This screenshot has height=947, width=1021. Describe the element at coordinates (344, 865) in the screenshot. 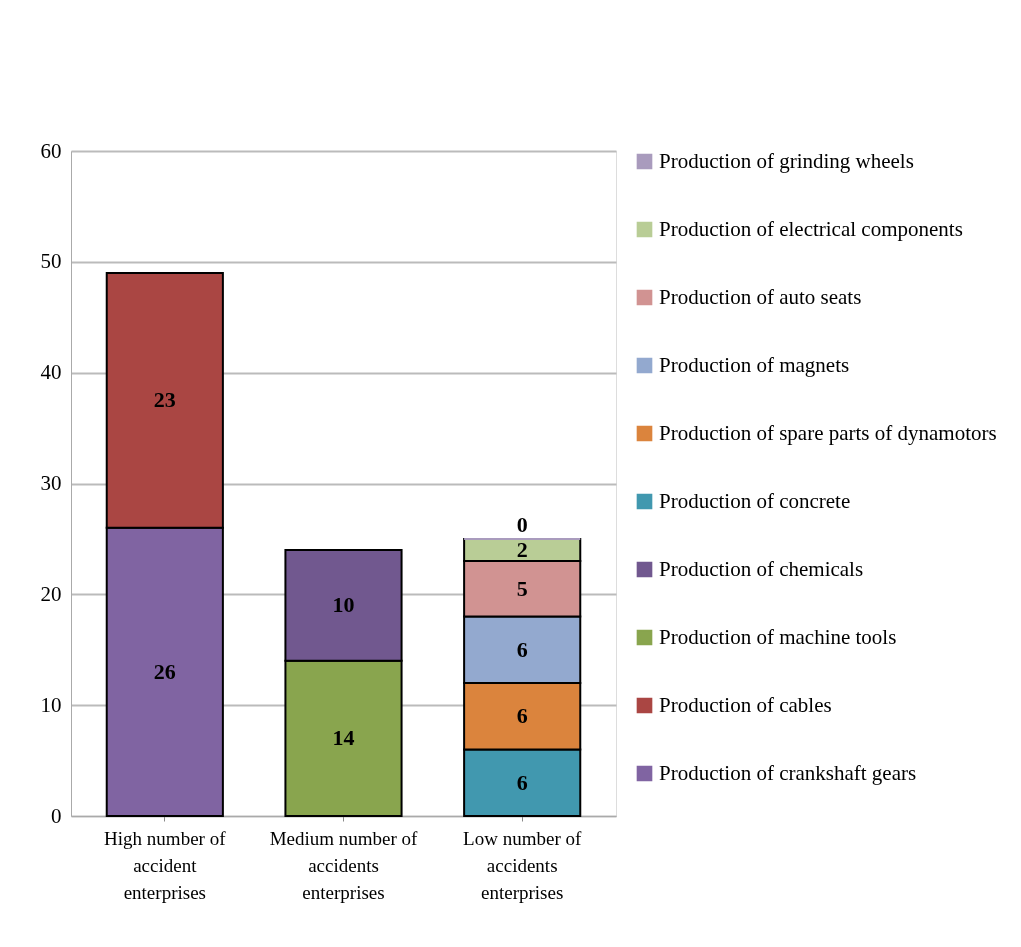

I see `x-tick-label: Medium number of accidents enterprises` at that location.